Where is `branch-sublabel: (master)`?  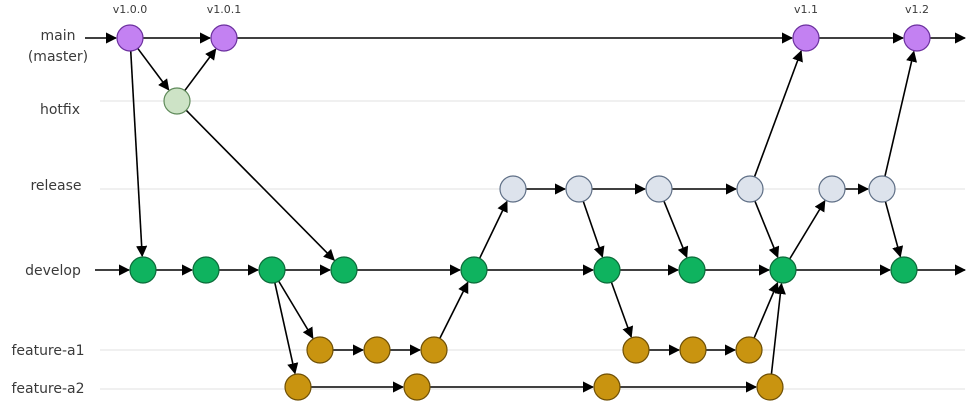
branch-sublabel: (master) is located at coordinates (58, 57).